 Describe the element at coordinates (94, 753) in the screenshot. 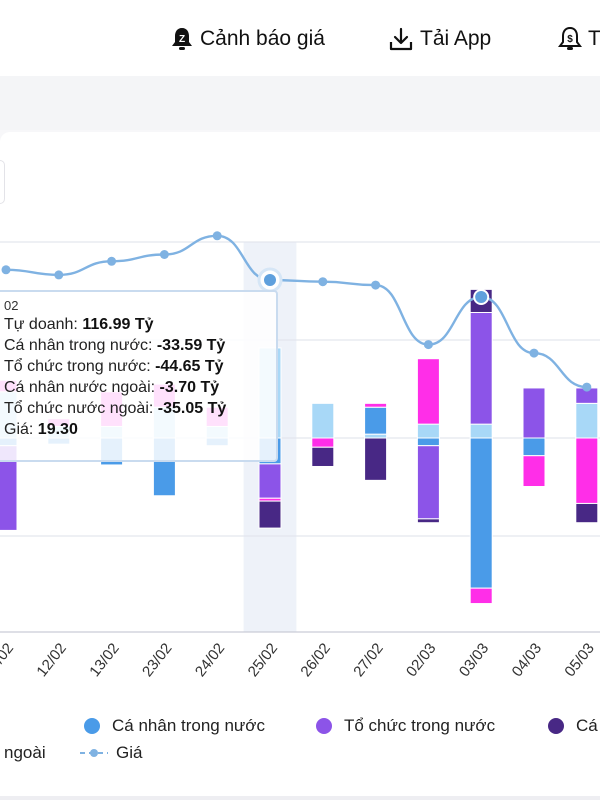

I see `legend-line-icon` at that location.